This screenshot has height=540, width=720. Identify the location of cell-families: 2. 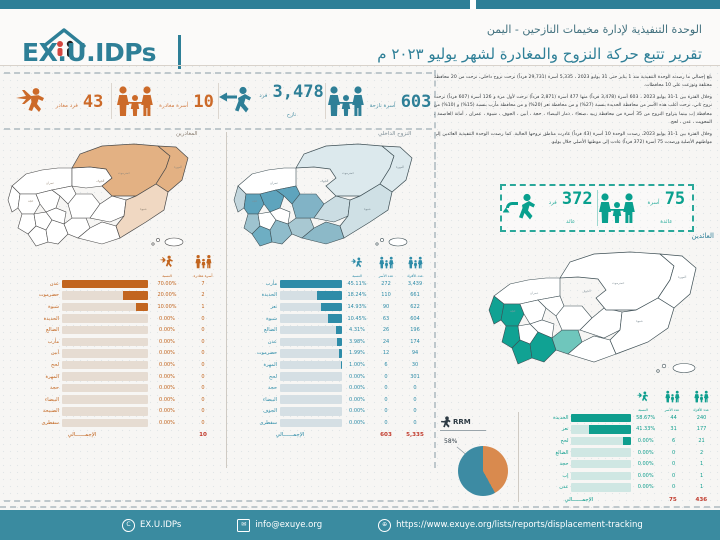
(203, 295).